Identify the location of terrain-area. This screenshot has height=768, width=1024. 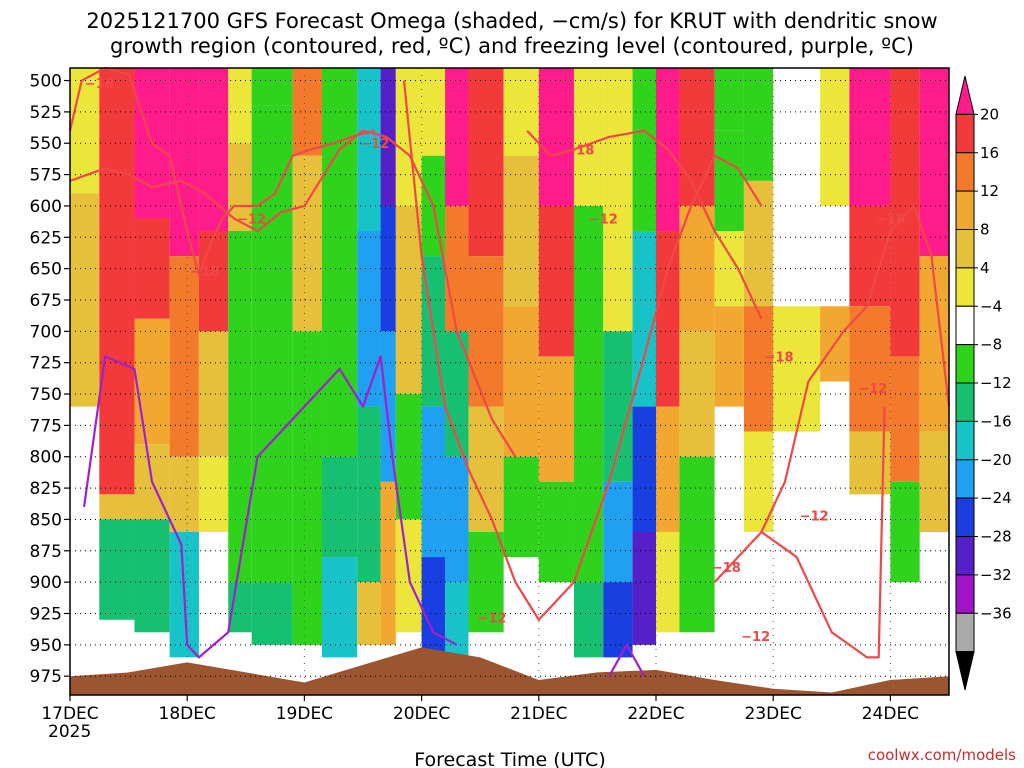
(509, 671).